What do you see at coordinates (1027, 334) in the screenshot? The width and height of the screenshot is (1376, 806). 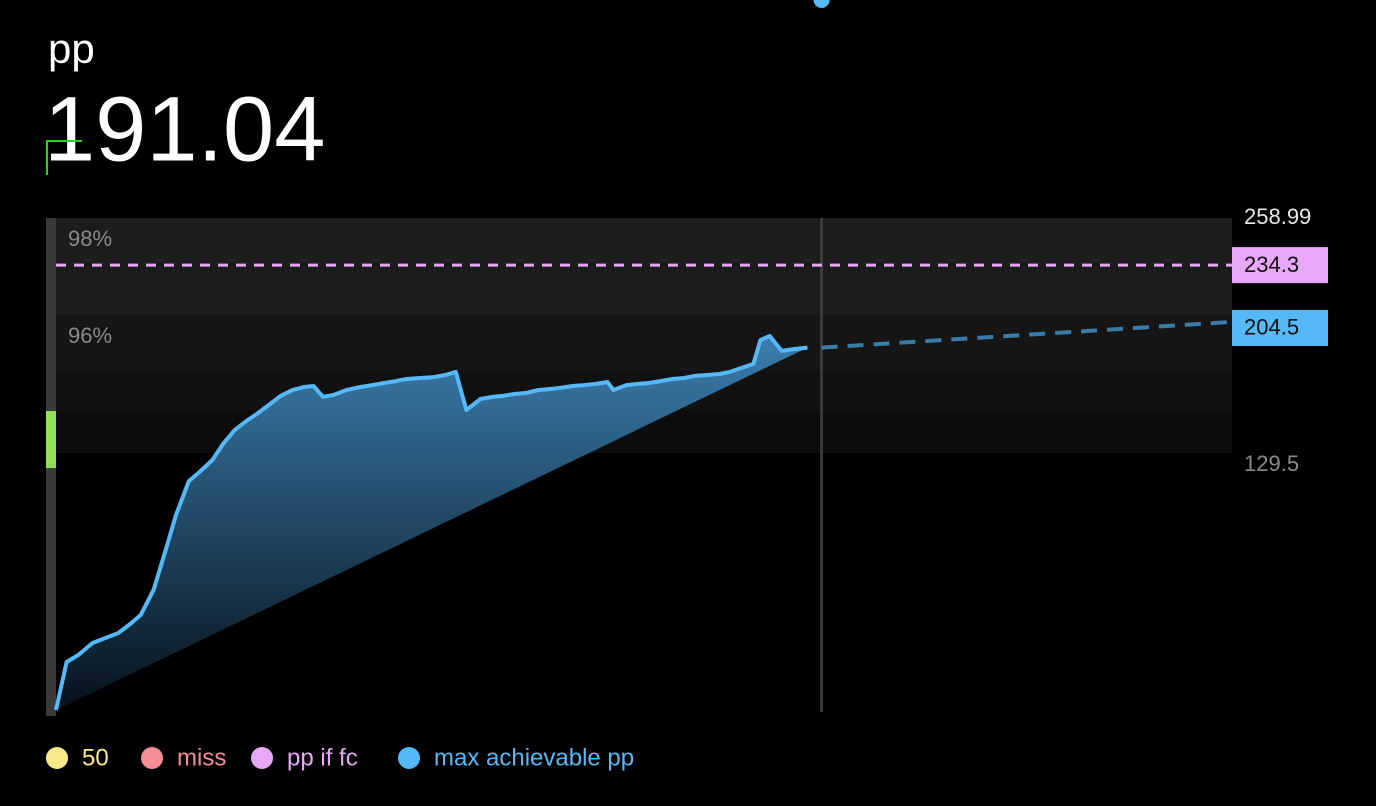 I see `projection-line` at bounding box center [1027, 334].